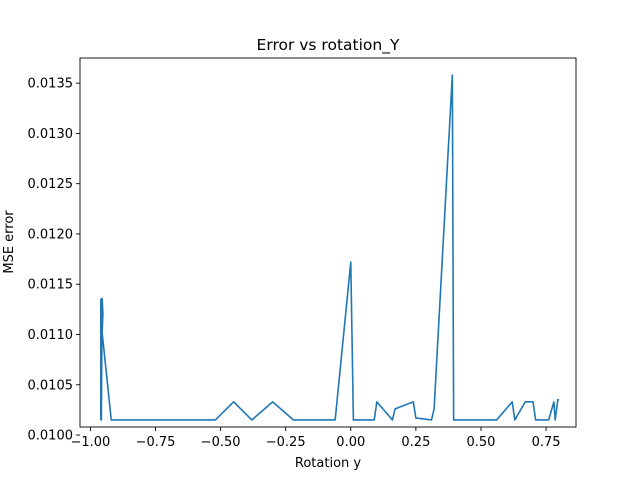  Describe the element at coordinates (350, 442) in the screenshot. I see `x-tick-label: 0.00` at that location.